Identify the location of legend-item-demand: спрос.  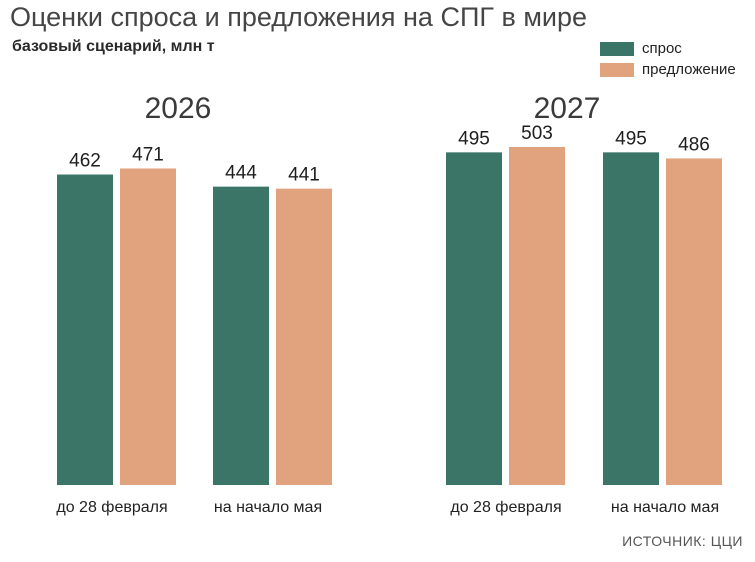
(668, 48).